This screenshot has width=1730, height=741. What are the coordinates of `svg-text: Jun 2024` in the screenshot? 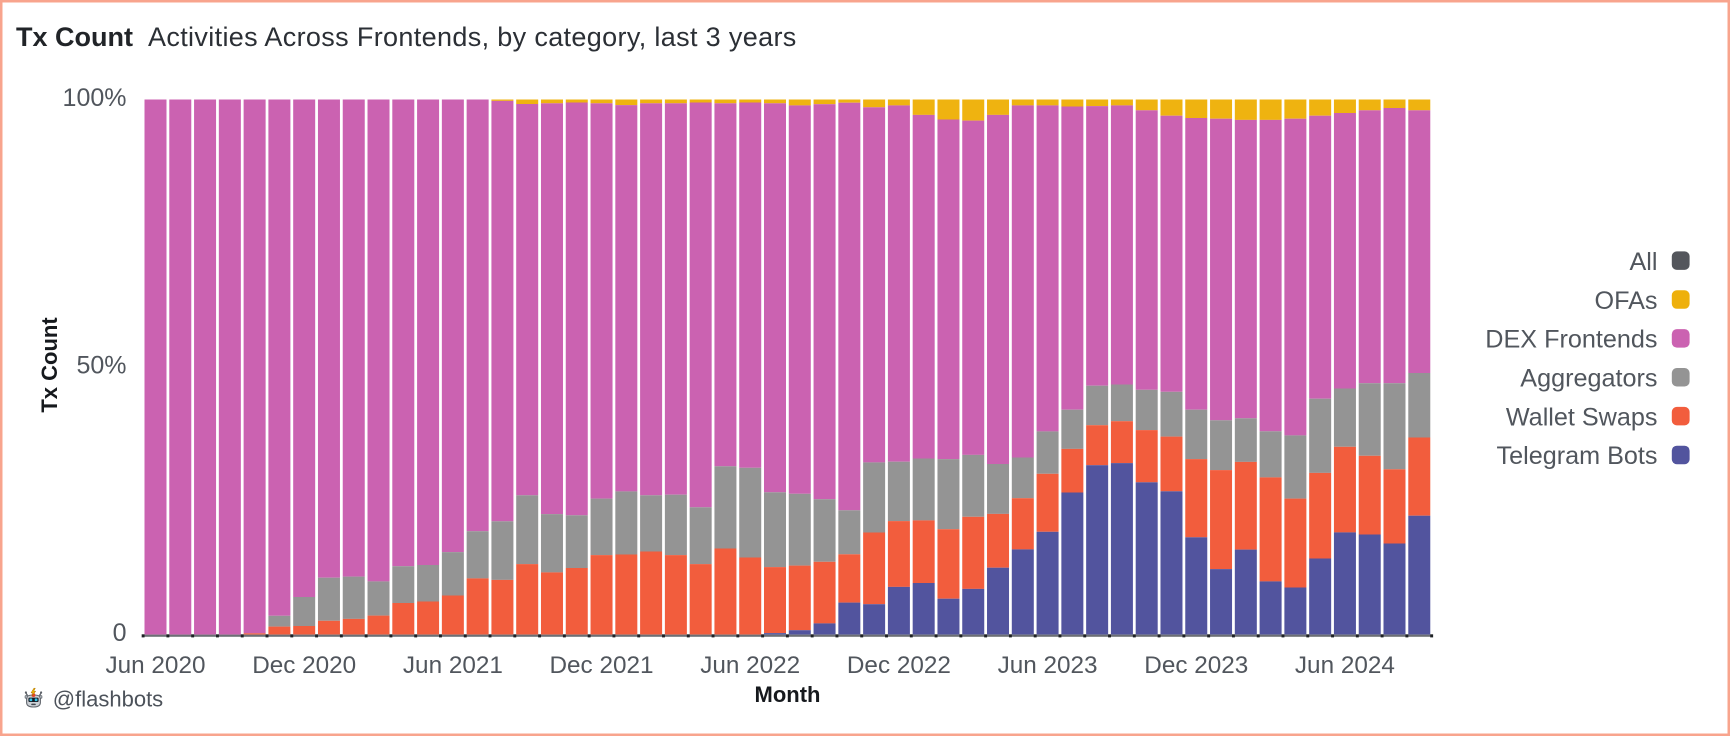 It's located at (1345, 665).